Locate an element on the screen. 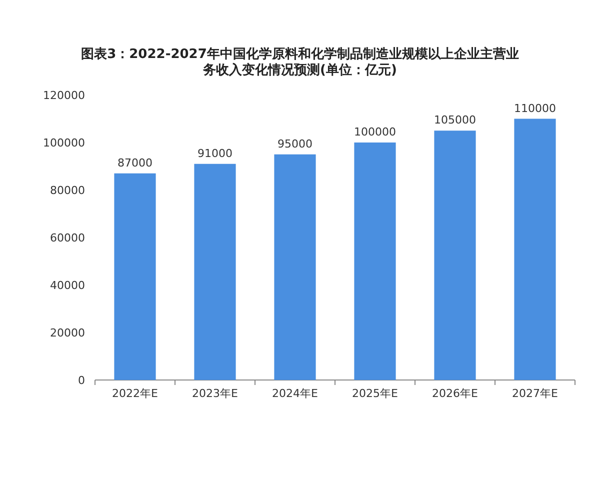  y-tick-label: 40000 is located at coordinates (67, 285).